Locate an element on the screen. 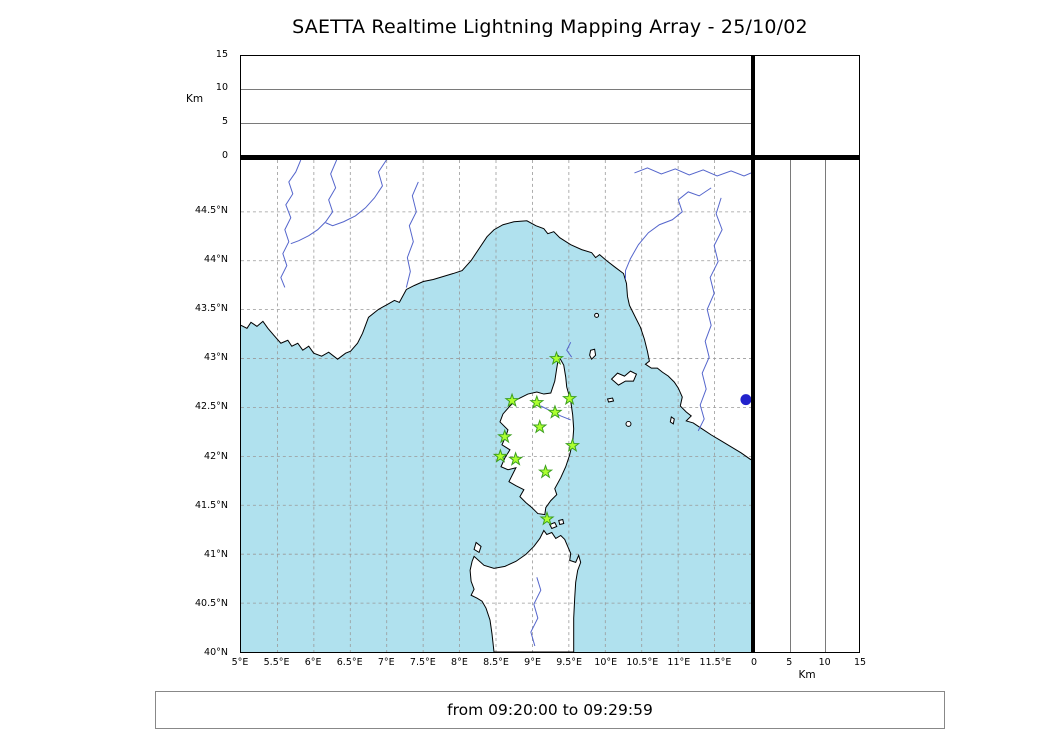  small-islands is located at coordinates (574, 433).